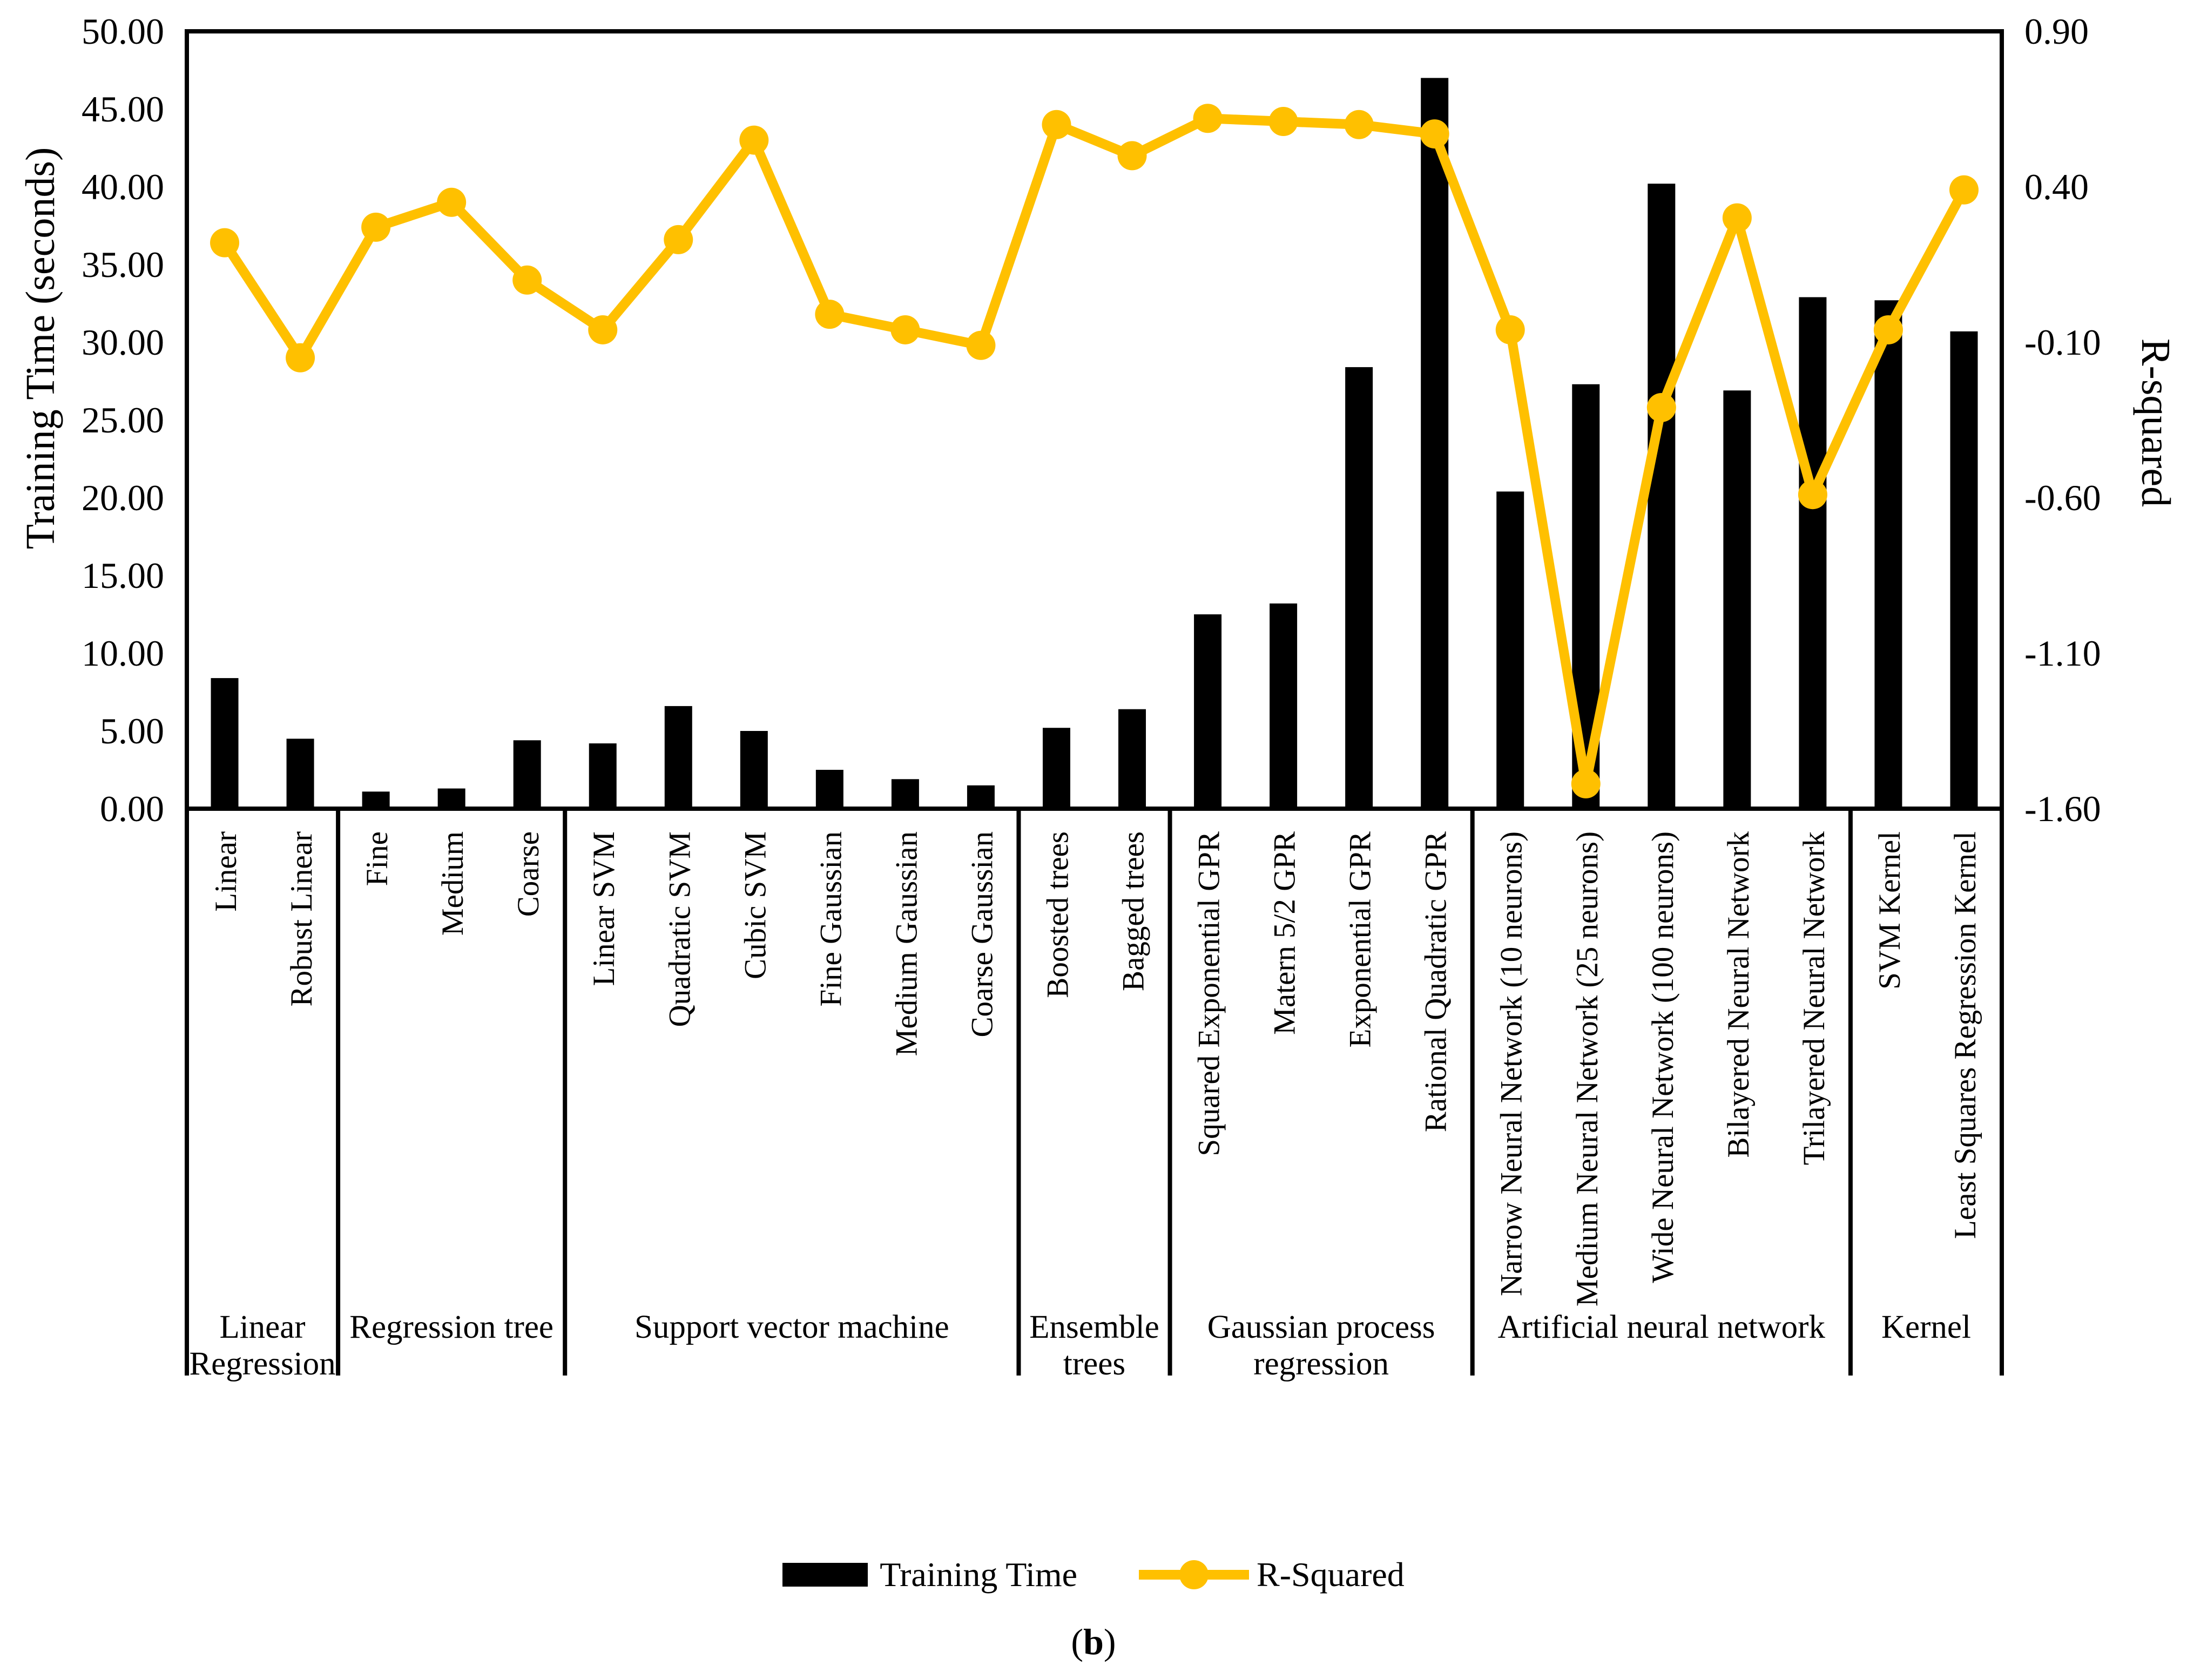 Image resolution: width=2187 pixels, height=1680 pixels. I want to click on group-label: Regression tree, so click(451, 1327).